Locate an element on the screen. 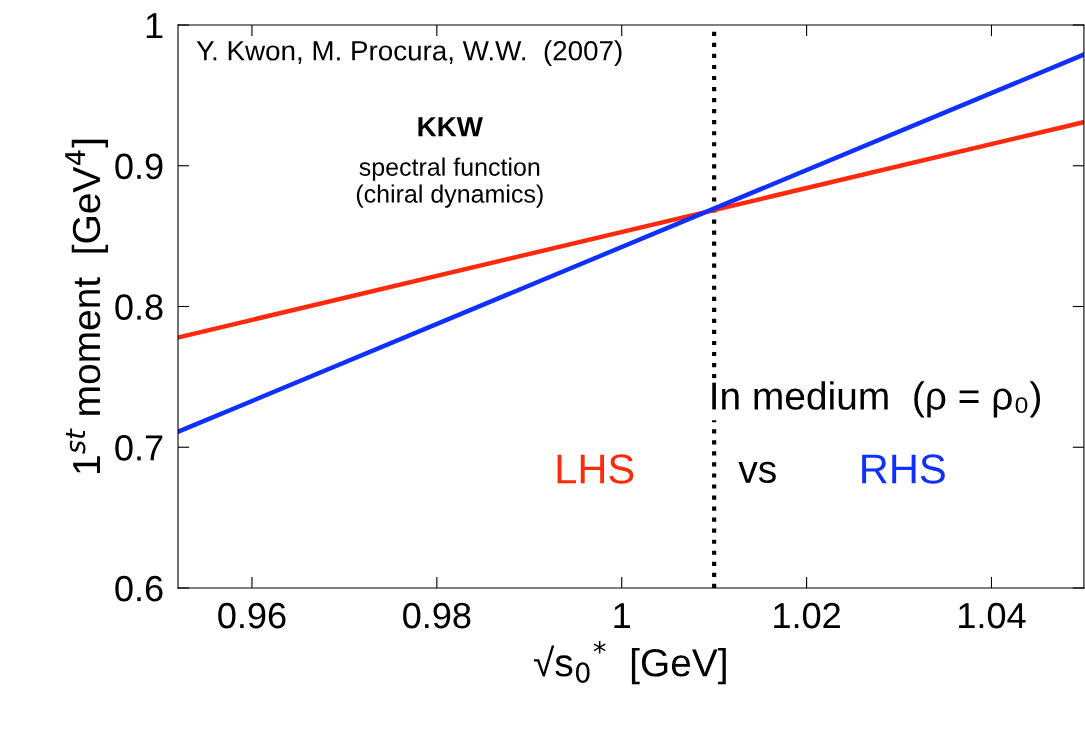 The height and width of the screenshot is (730, 1085). y-axis-title: 1$^{st}$ moment [GeV$^{4}$] is located at coordinates (86, 306).